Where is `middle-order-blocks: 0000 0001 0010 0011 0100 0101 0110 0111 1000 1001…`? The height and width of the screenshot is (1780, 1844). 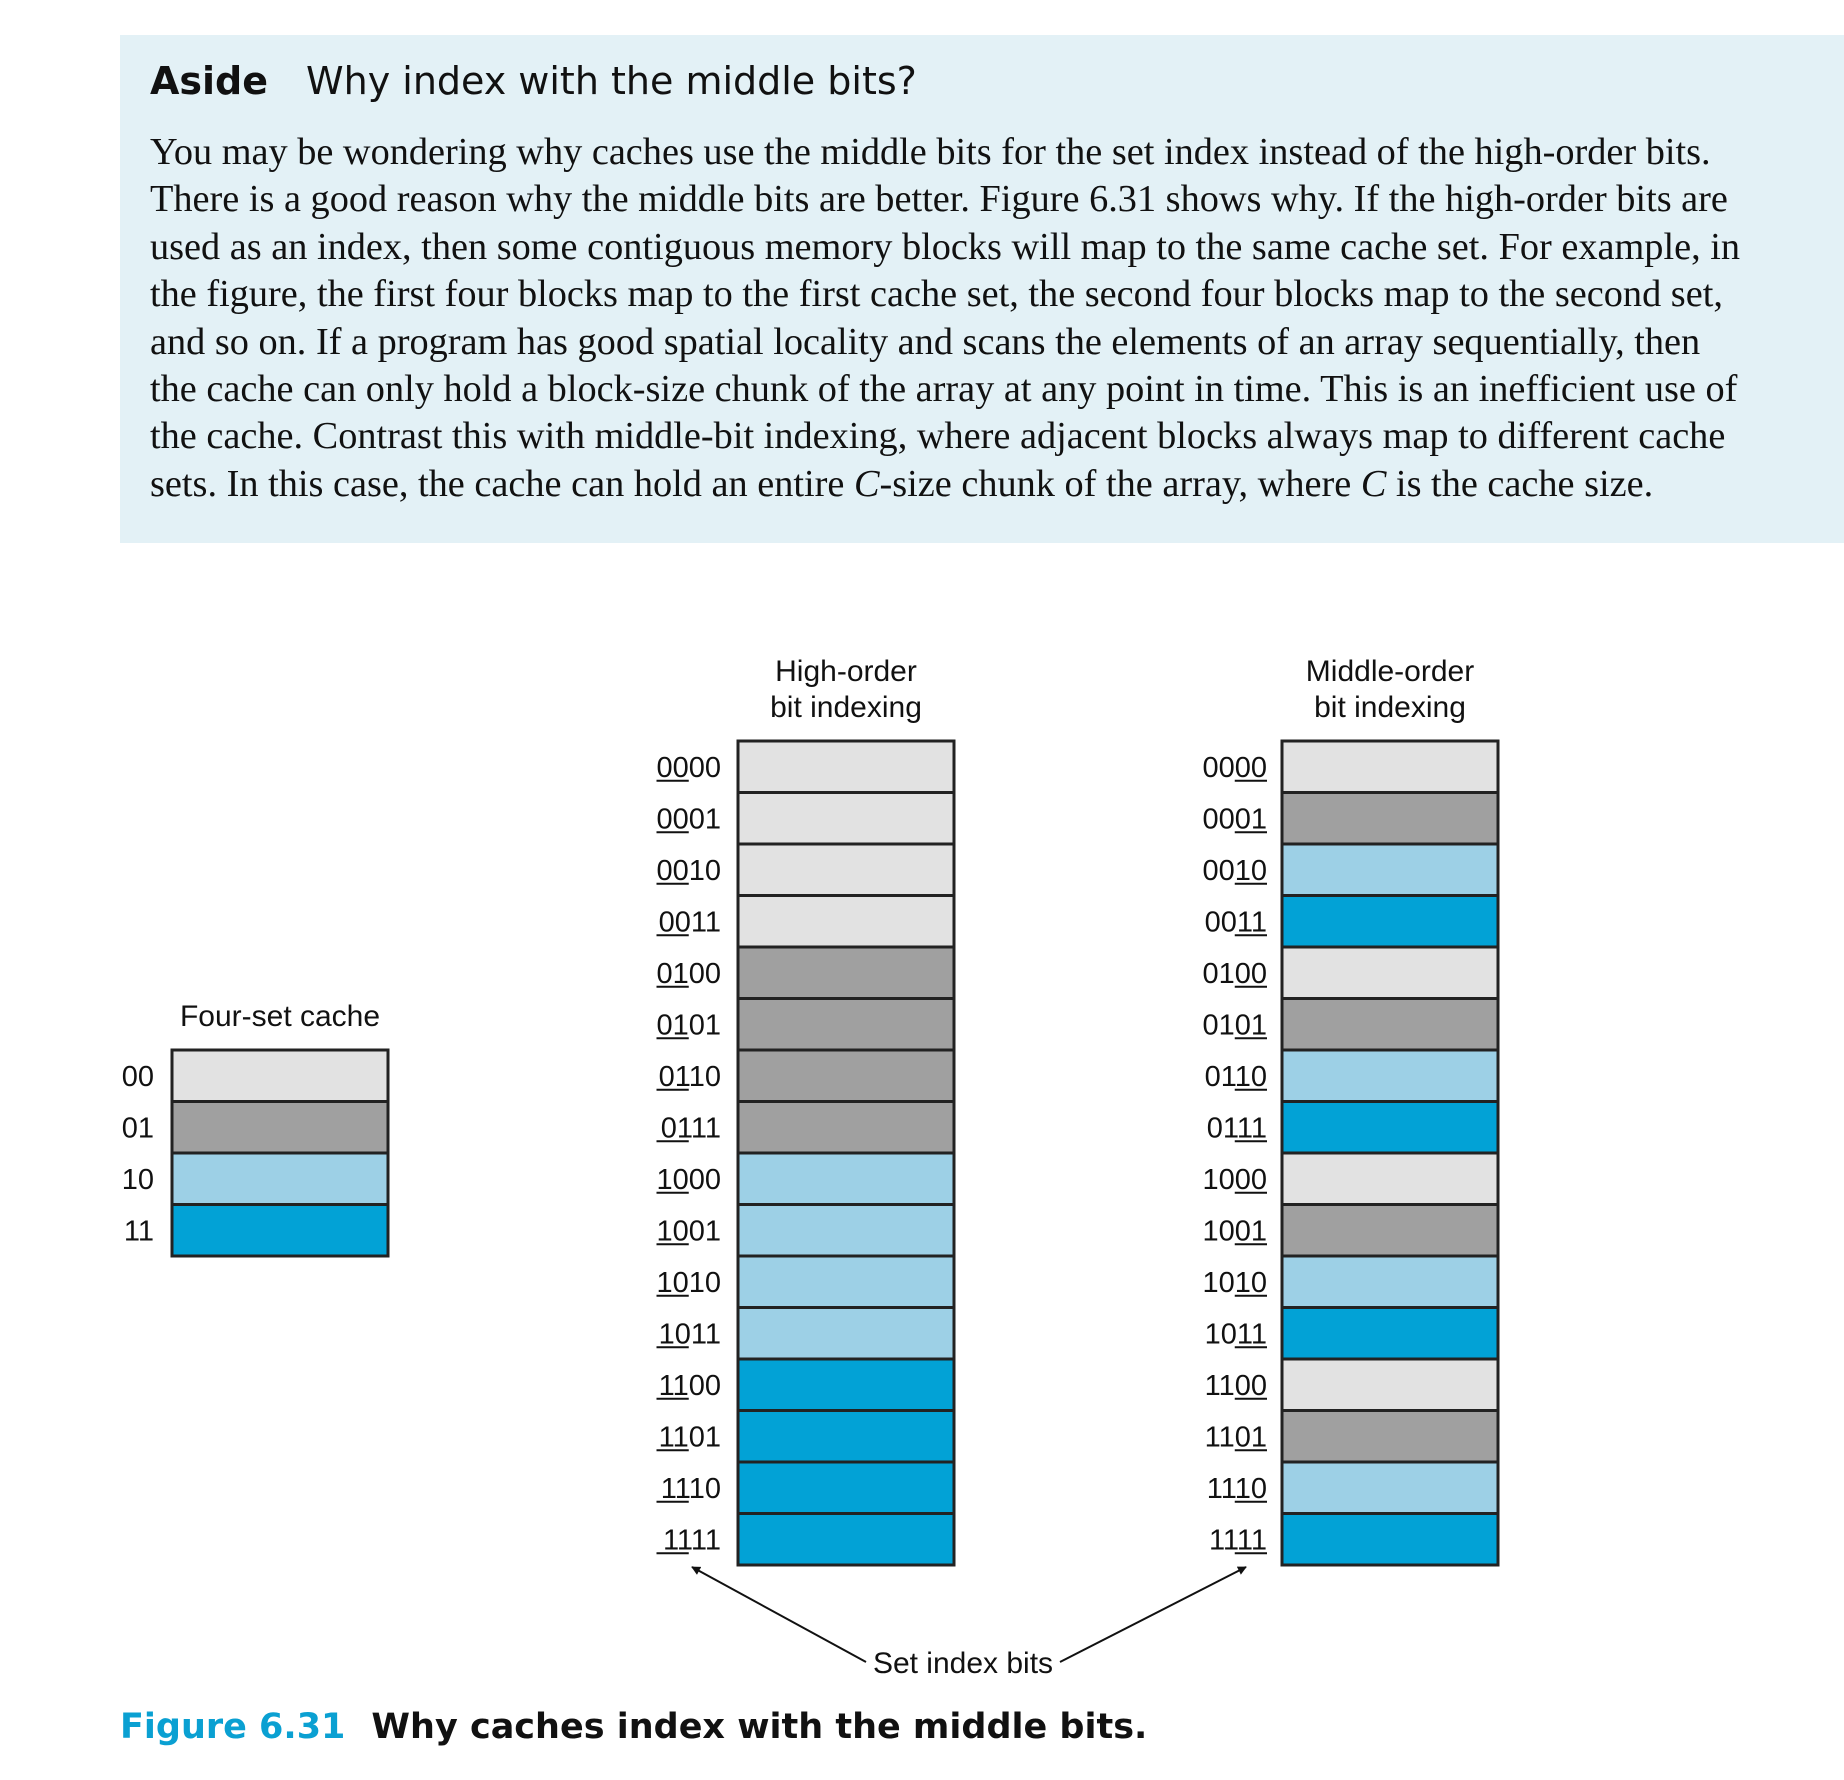
middle-order-blocks: 0000 0001 0010 0011 0100 0101 0110 0111 1000 1001… is located at coordinates (1351, 1153).